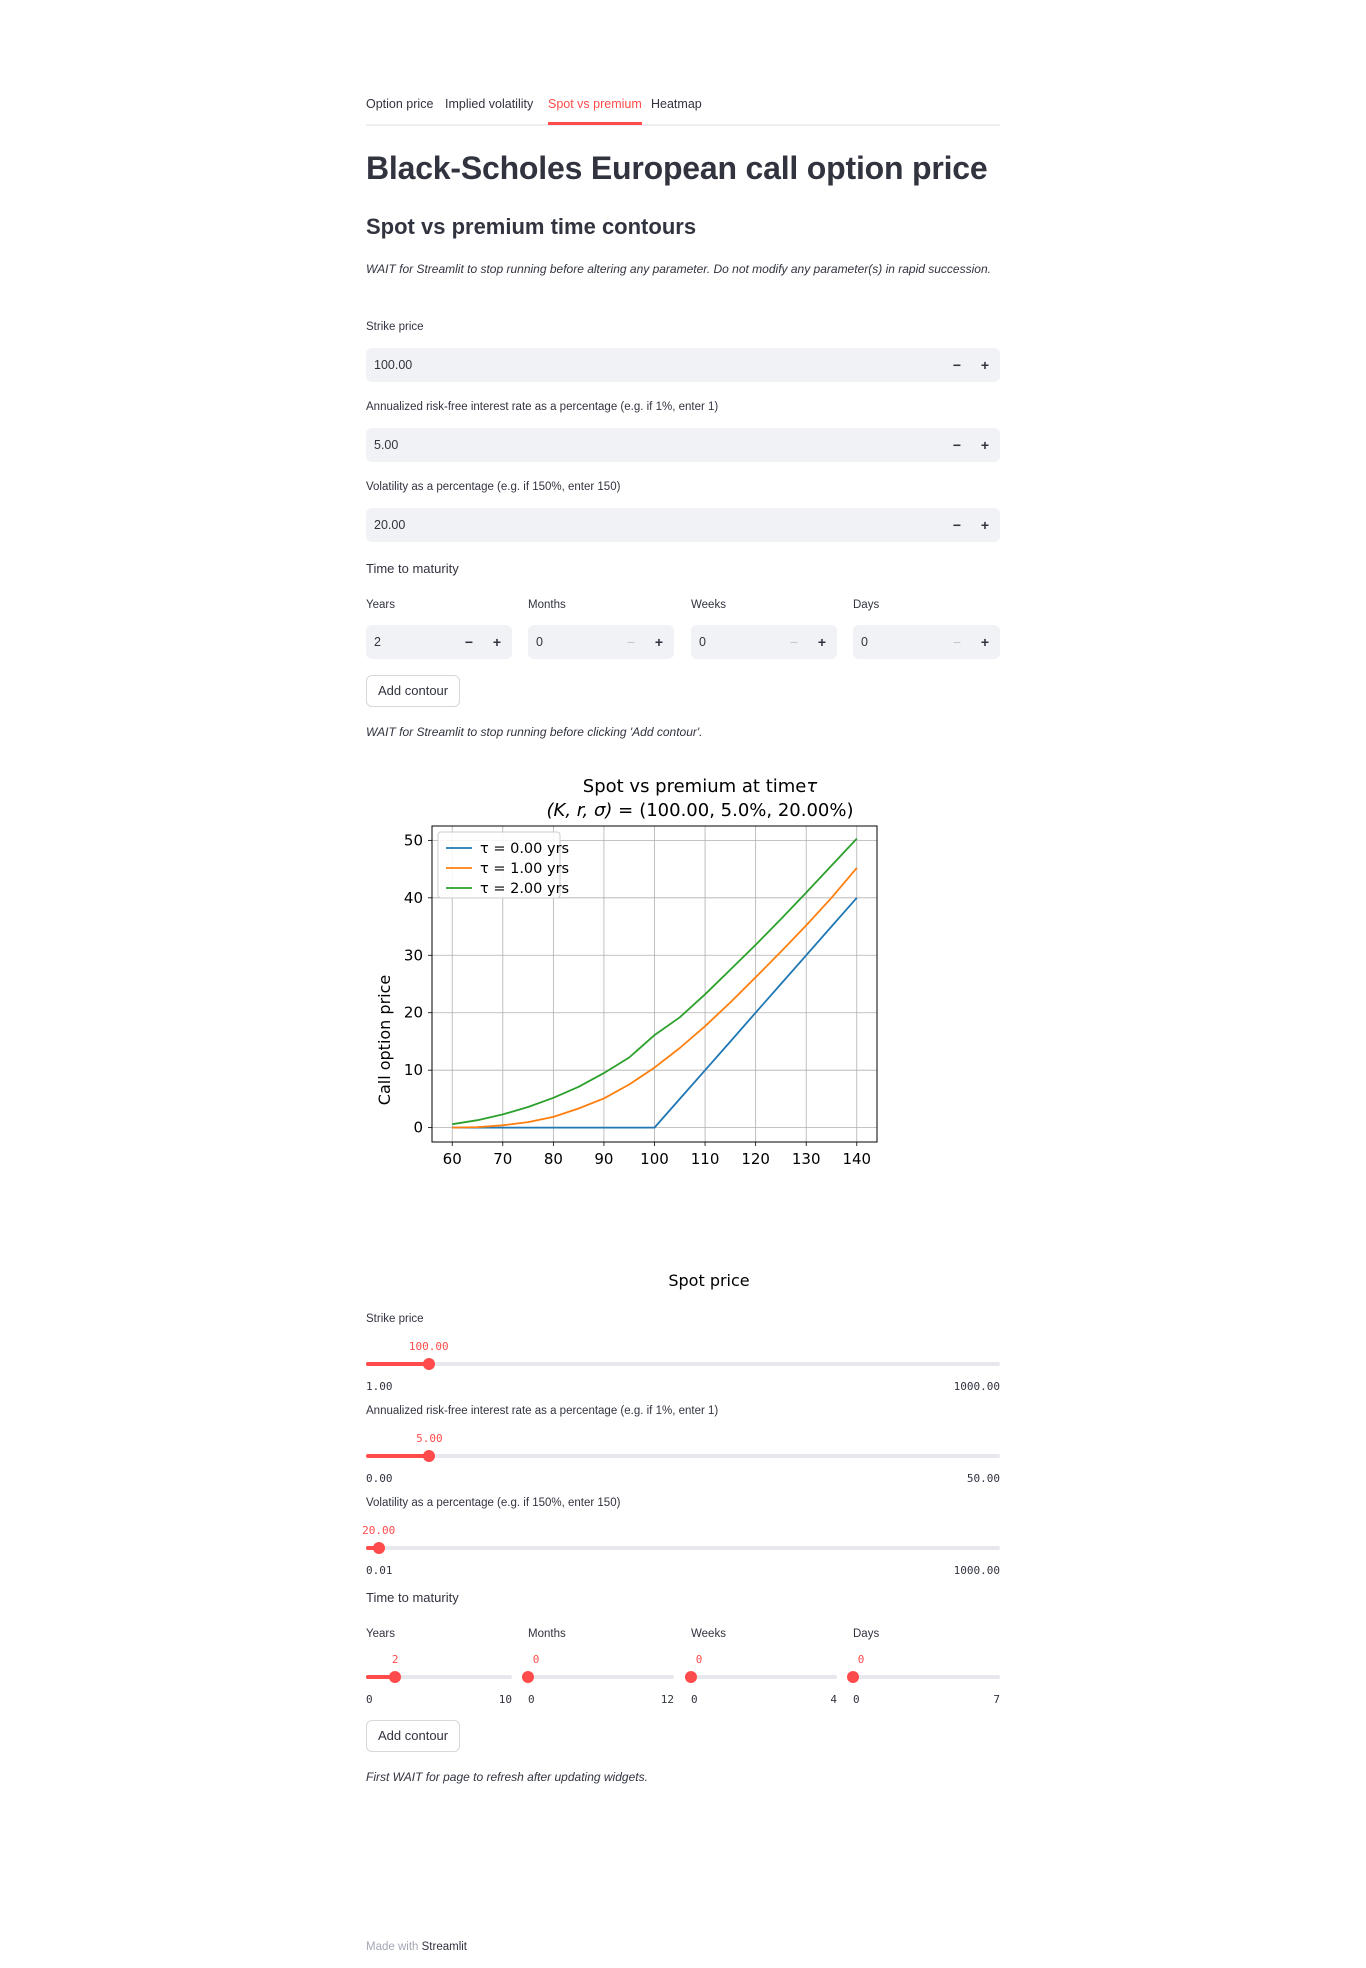 The width and height of the screenshot is (1366, 1968). What do you see at coordinates (601, 1677) in the screenshot?
I see `months-slider-track` at bounding box center [601, 1677].